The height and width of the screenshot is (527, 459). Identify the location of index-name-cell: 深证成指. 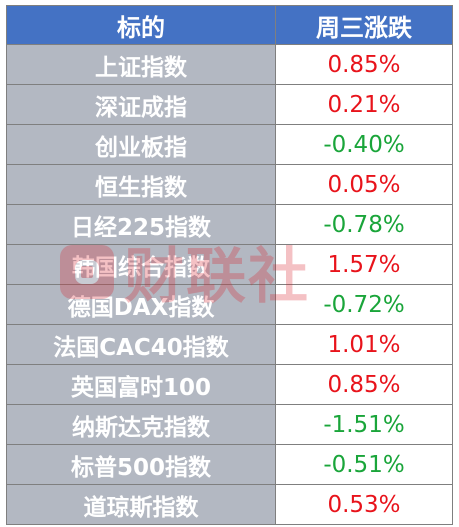
(141, 104).